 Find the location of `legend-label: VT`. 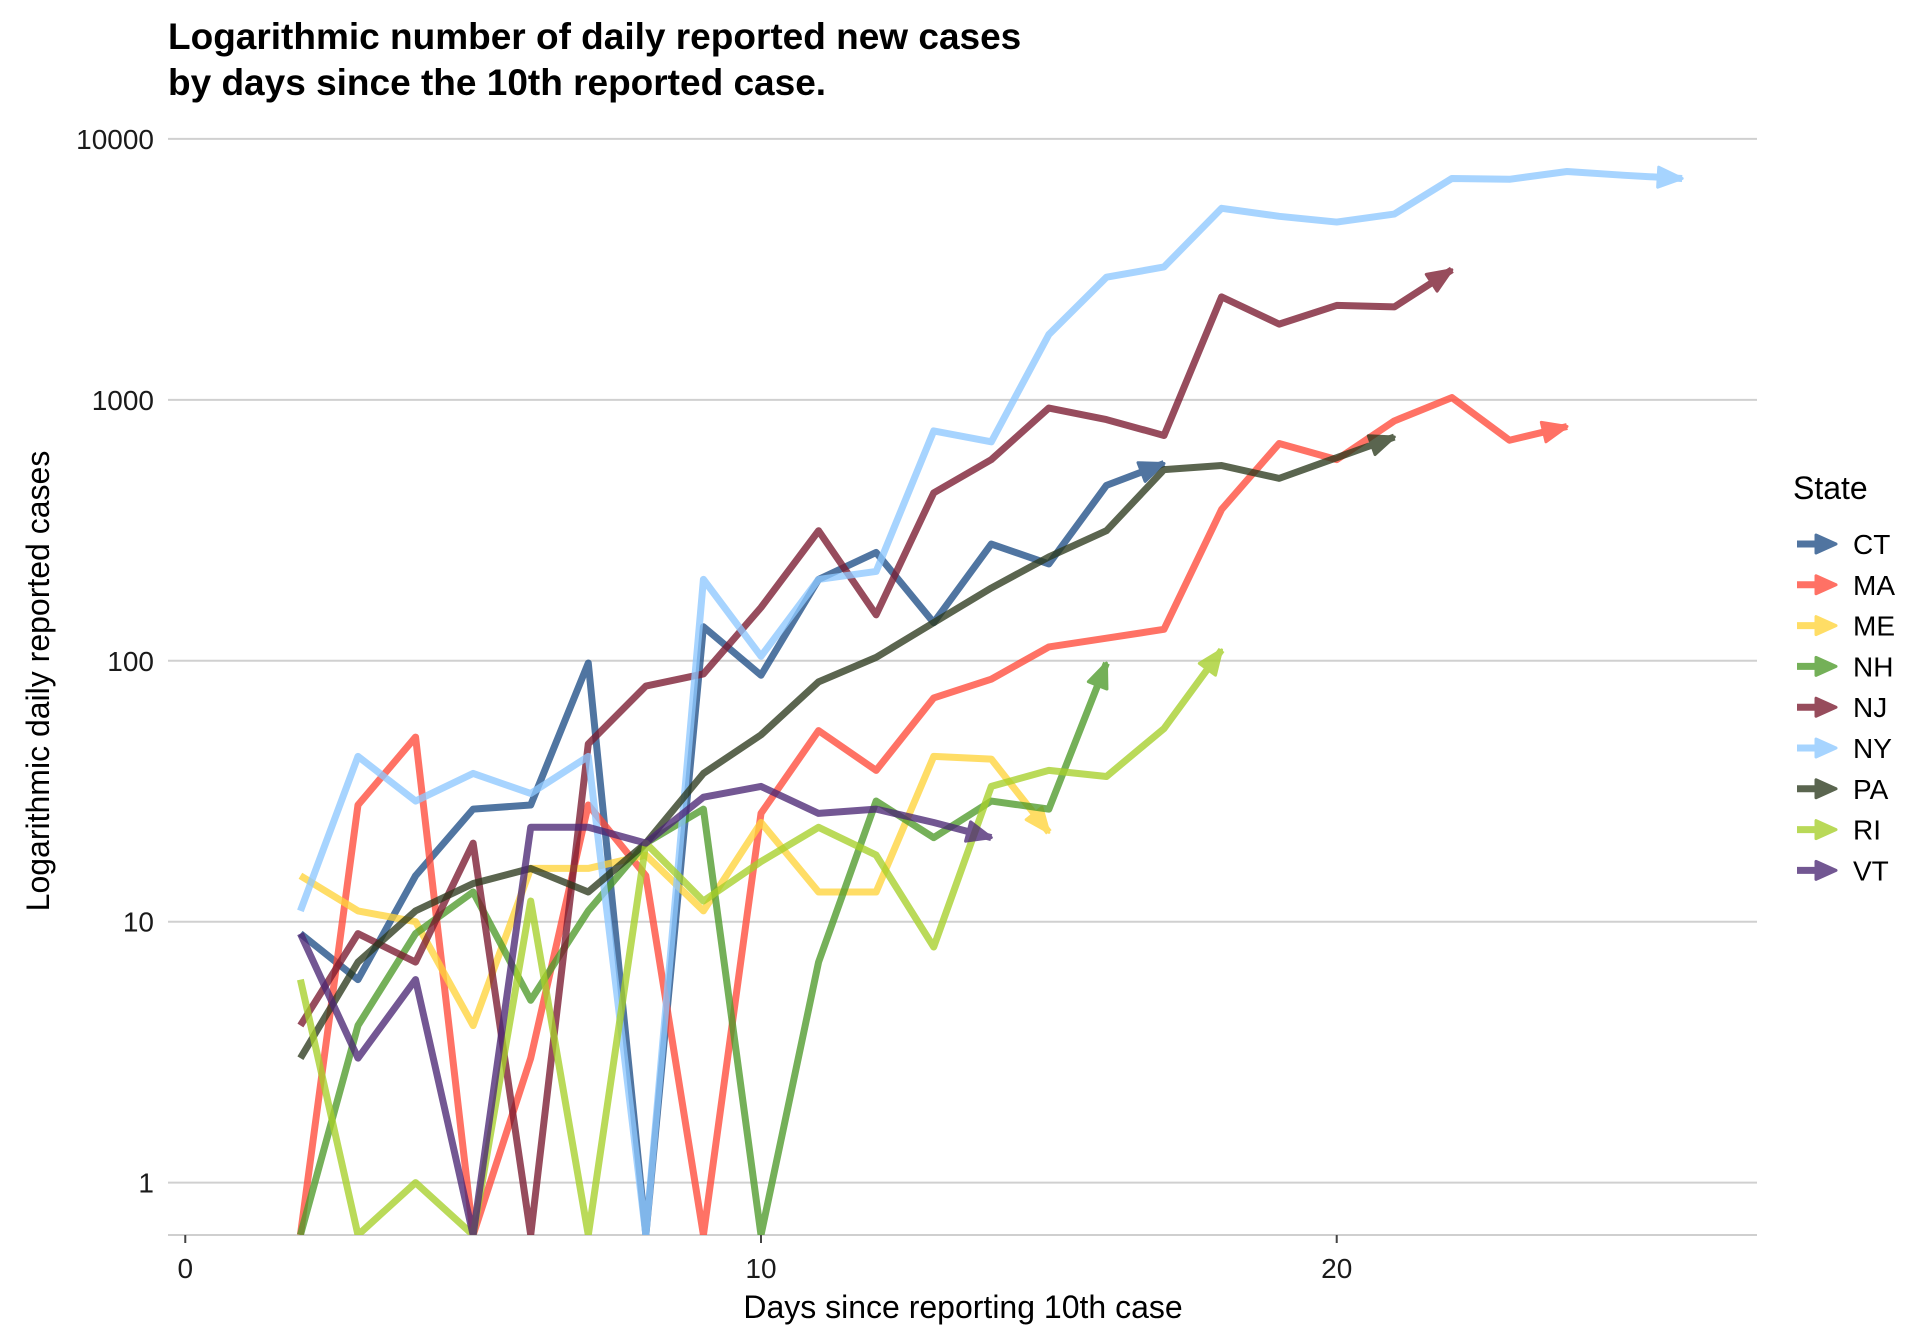

legend-label: VT is located at coordinates (1871, 870).